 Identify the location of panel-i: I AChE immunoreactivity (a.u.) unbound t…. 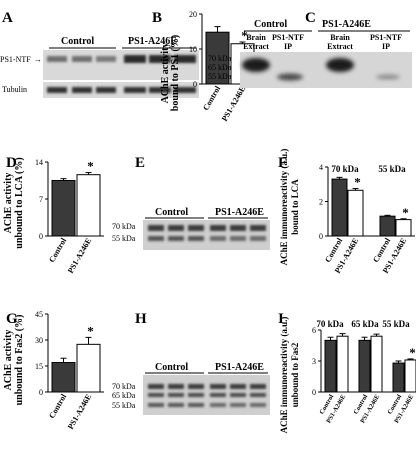
(347, 372).